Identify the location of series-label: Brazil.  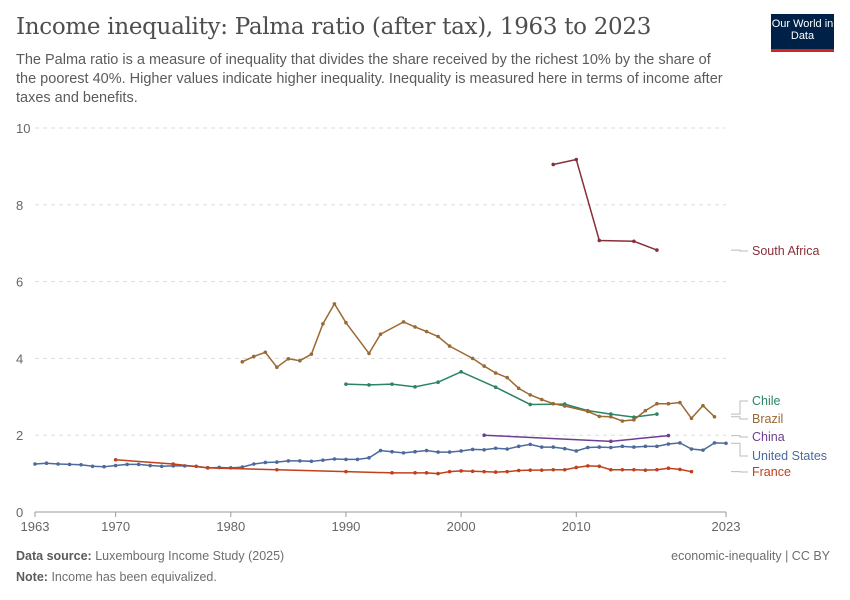
(767, 419).